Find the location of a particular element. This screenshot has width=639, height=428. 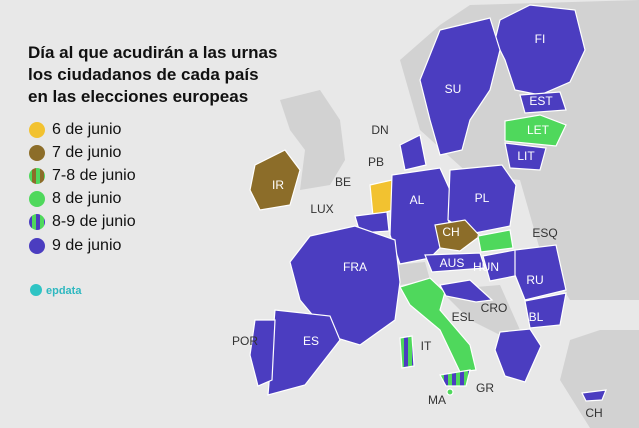

country-label: ESL is located at coordinates (463, 317).